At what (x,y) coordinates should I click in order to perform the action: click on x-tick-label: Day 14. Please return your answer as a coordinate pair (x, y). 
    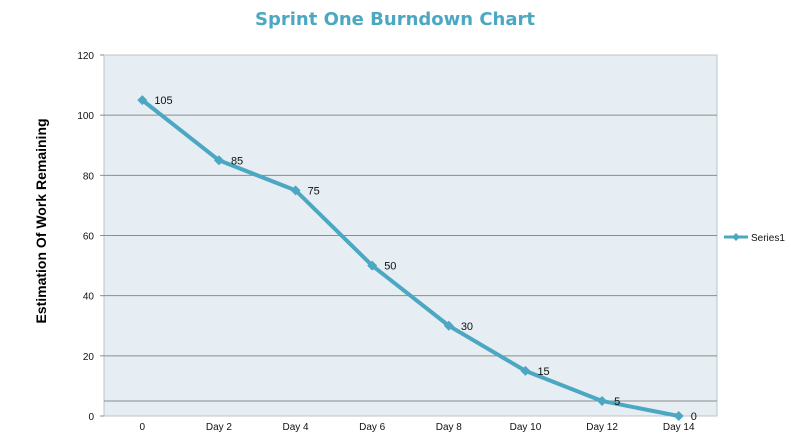
    Looking at the image, I should click on (679, 427).